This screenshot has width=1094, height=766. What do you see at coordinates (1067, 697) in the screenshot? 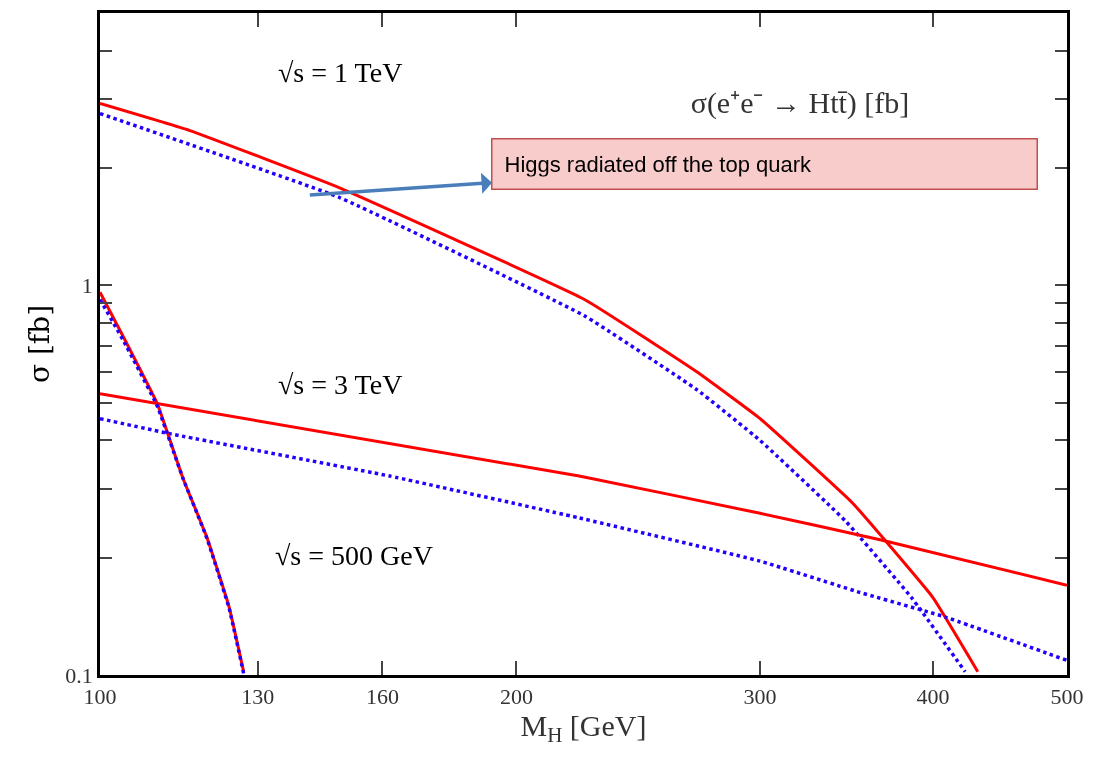
I see `x-tick-label: 500` at bounding box center [1067, 697].